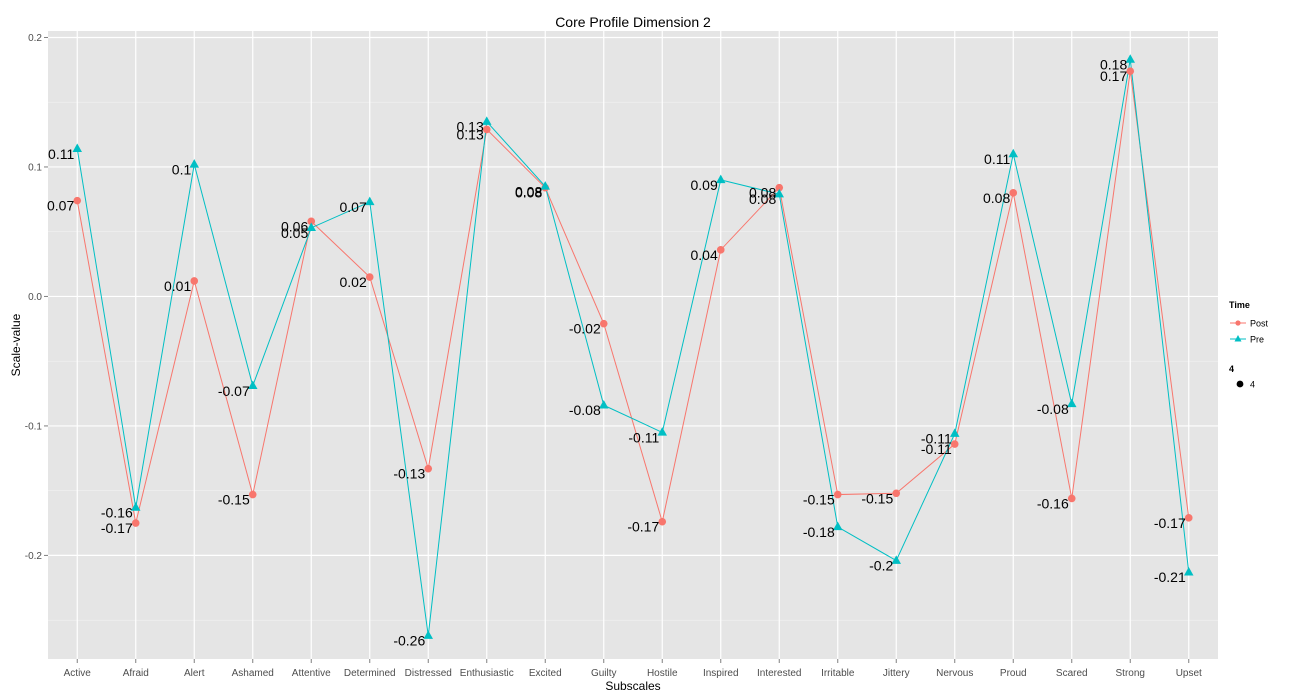  What do you see at coordinates (662, 673) in the screenshot?
I see `x-tick-label: Hostile` at bounding box center [662, 673].